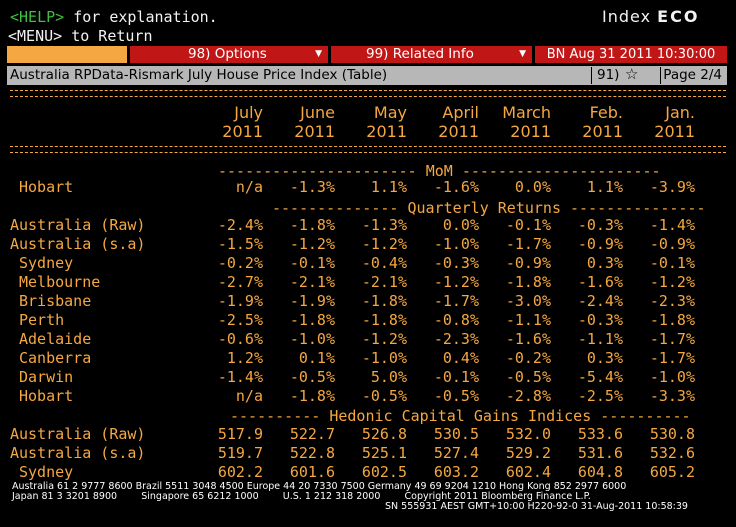 The image size is (736, 527). Describe the element at coordinates (46, 472) in the screenshot. I see `row-label: Sydney` at that location.